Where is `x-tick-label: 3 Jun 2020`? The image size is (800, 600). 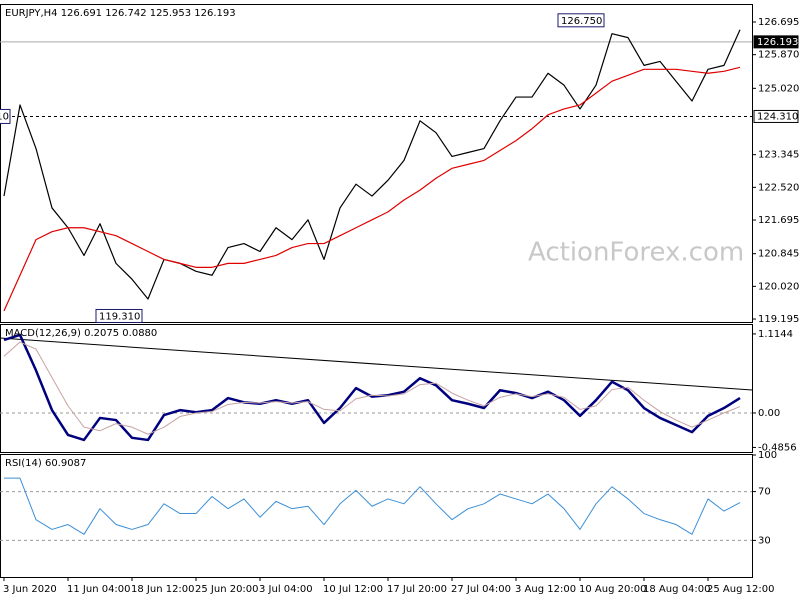 x-tick-label: 3 Jun 2020 is located at coordinates (30, 589).